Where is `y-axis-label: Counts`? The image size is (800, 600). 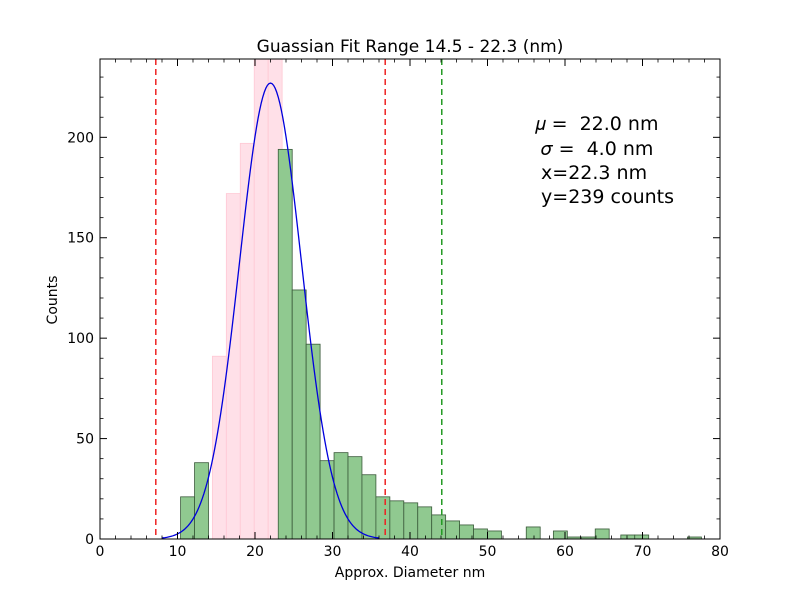 y-axis-label: Counts is located at coordinates (53, 300).